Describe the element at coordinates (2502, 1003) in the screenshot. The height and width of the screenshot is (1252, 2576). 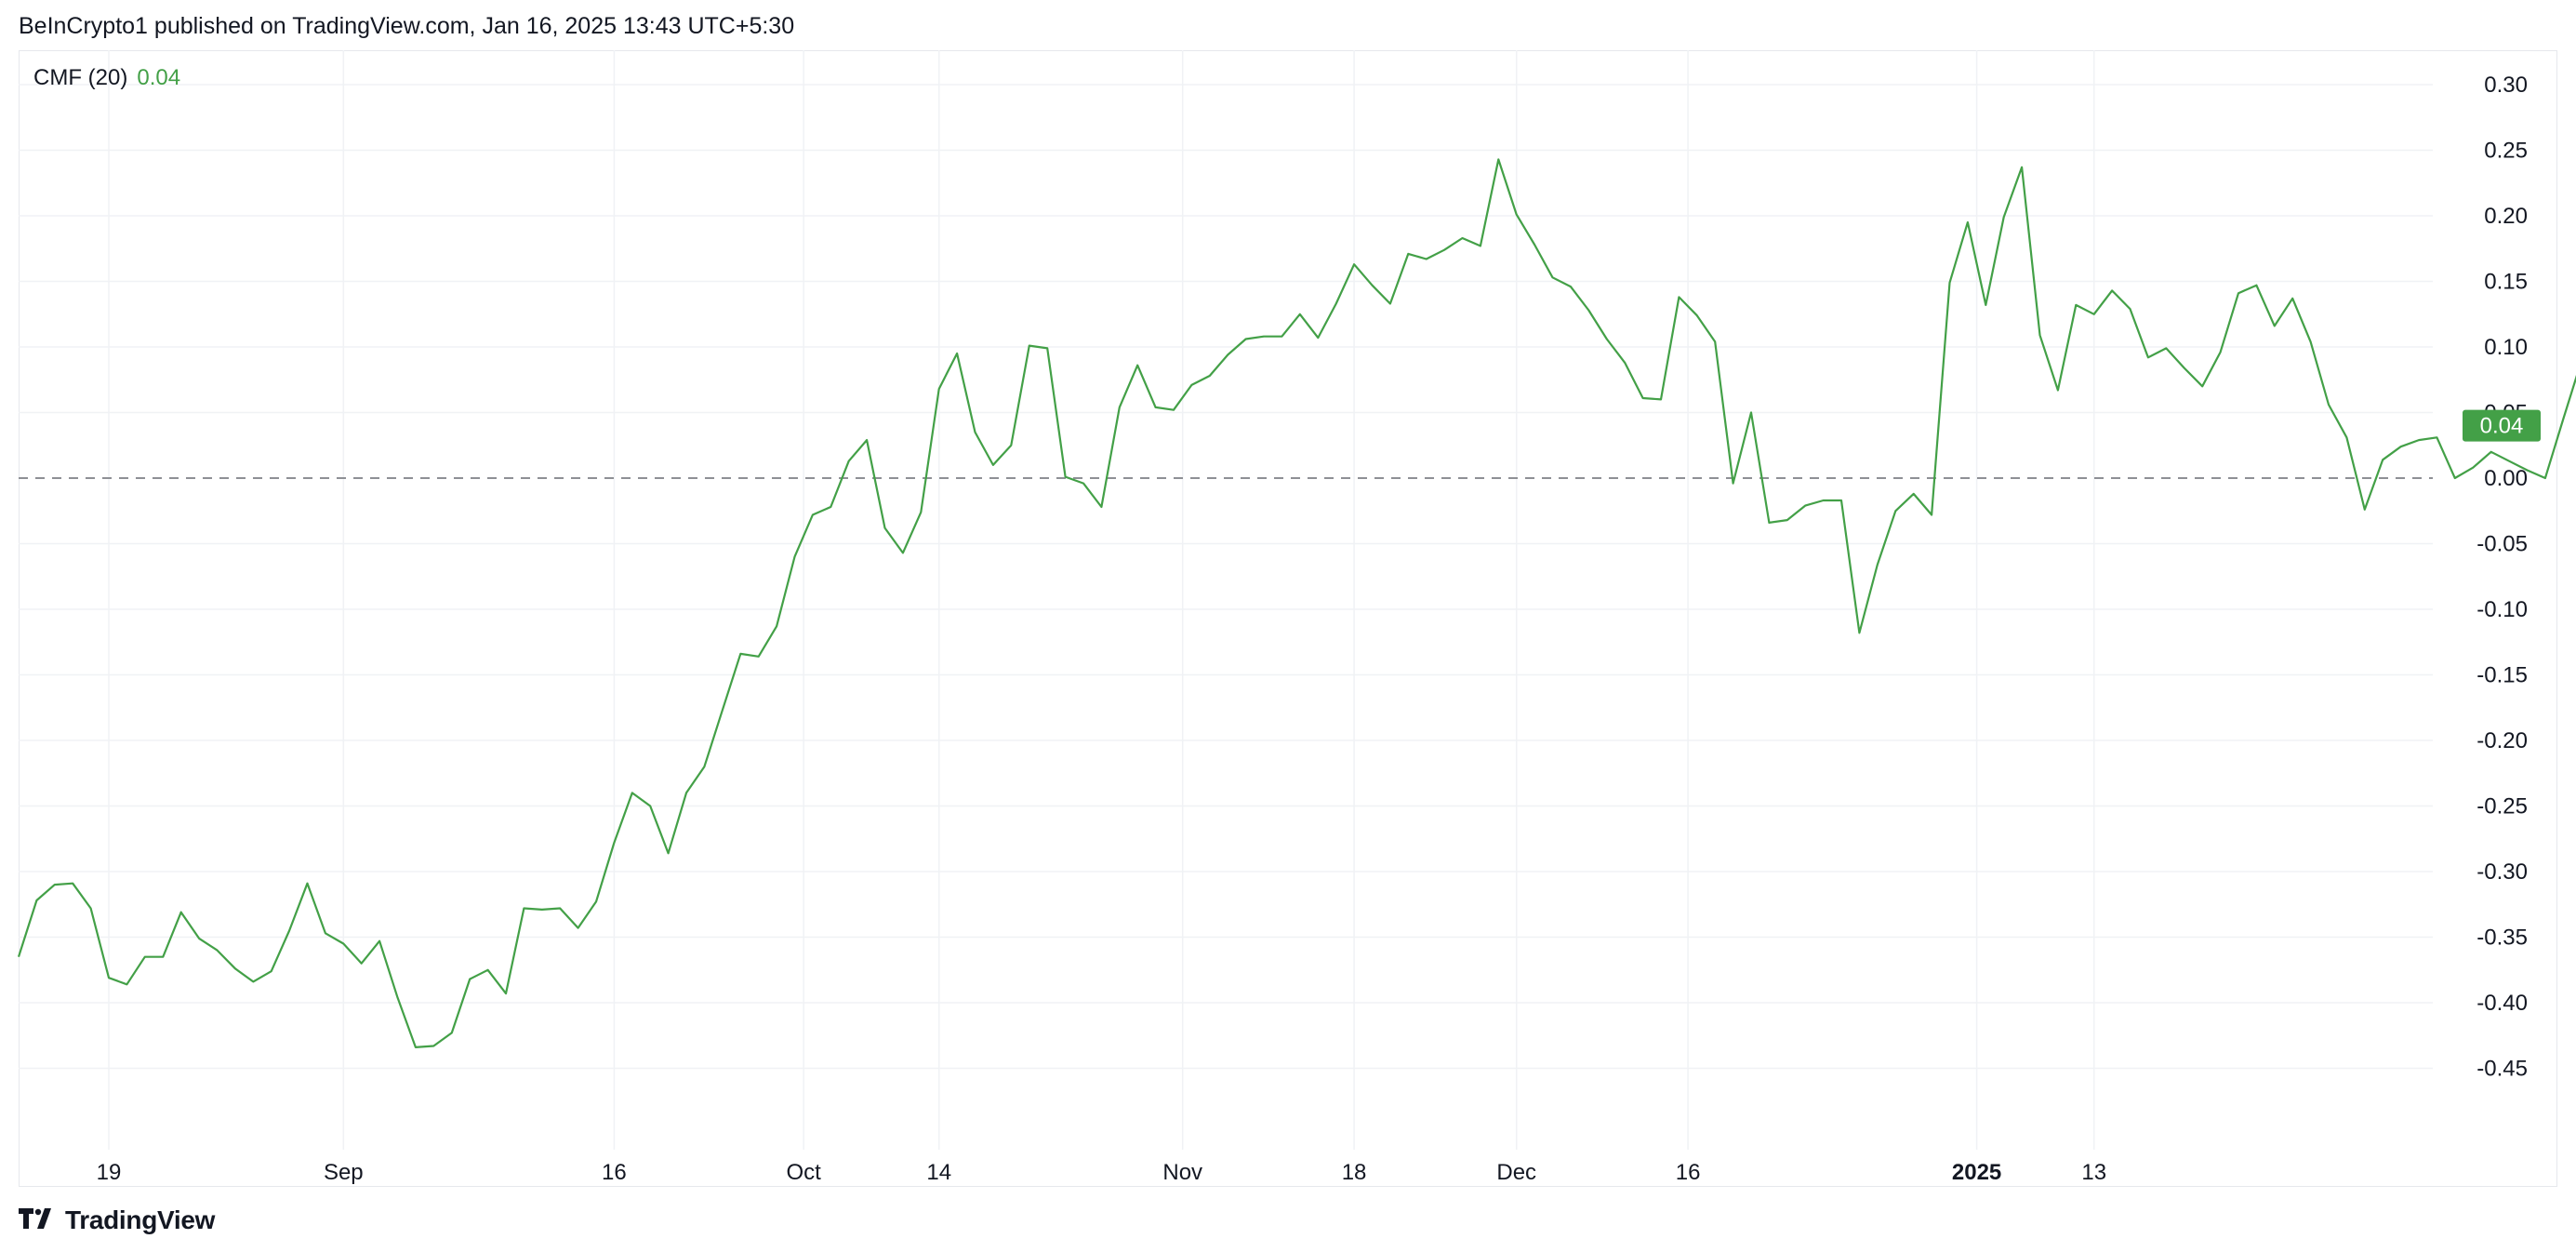
I see `y-tick-label: -0.40` at that location.